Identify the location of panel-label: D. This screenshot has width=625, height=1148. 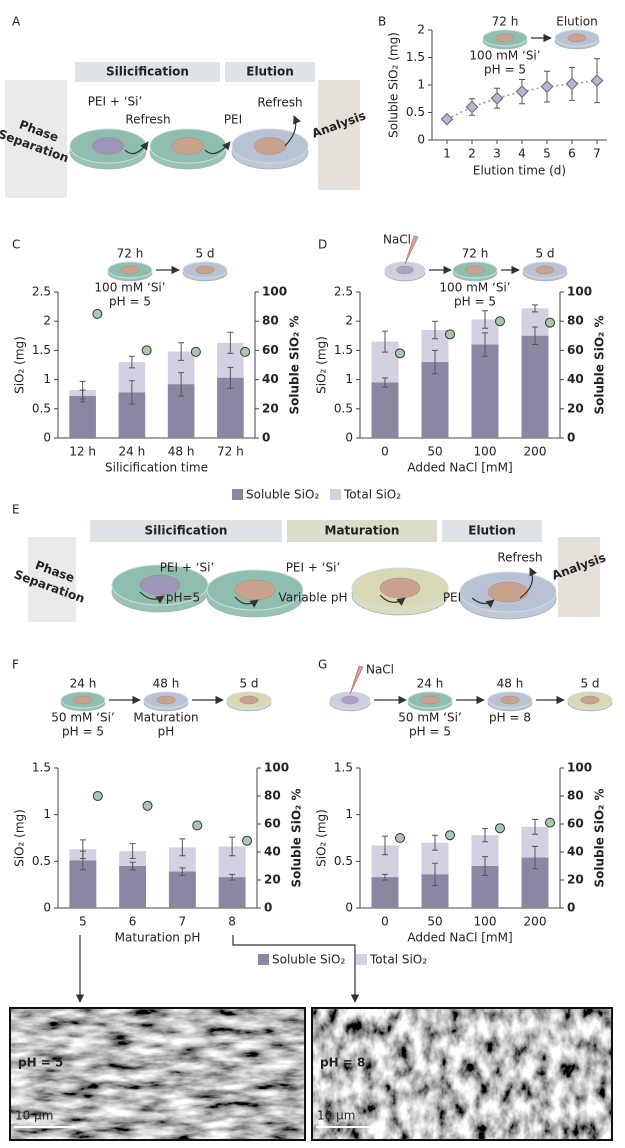
(322, 245).